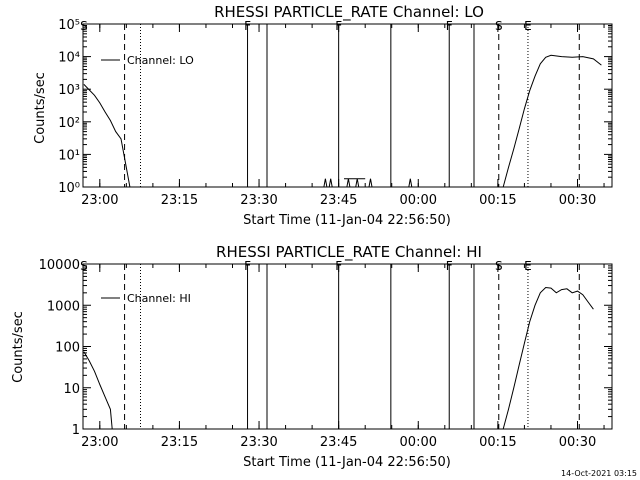  Describe the element at coordinates (69, 90) in the screenshot. I see `y-tick-label: 10³` at that location.